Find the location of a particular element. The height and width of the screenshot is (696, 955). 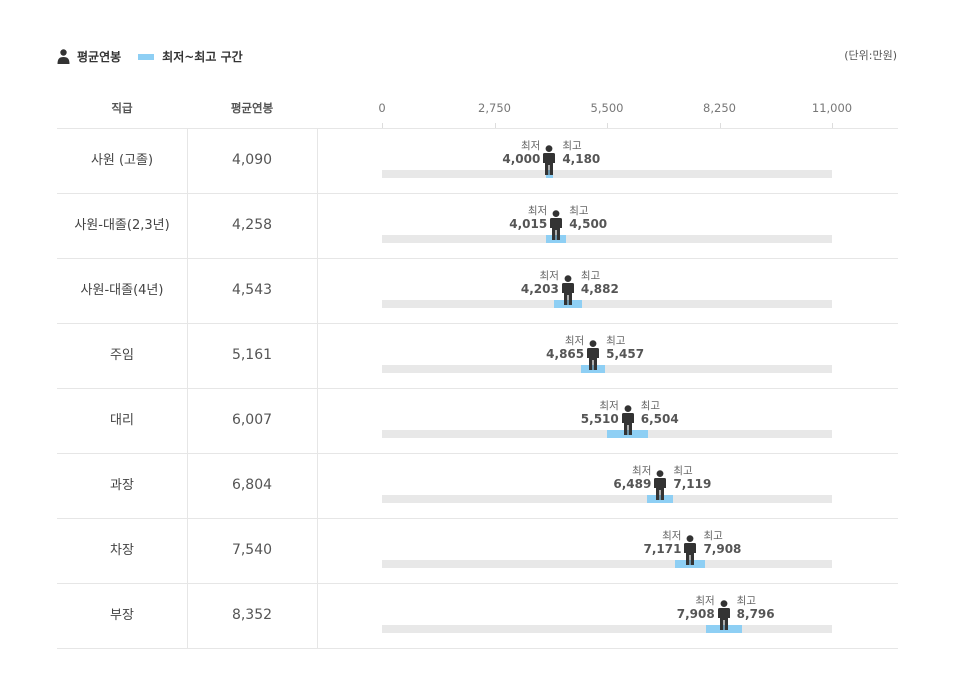

min-value: 4,015 is located at coordinates (528, 224).